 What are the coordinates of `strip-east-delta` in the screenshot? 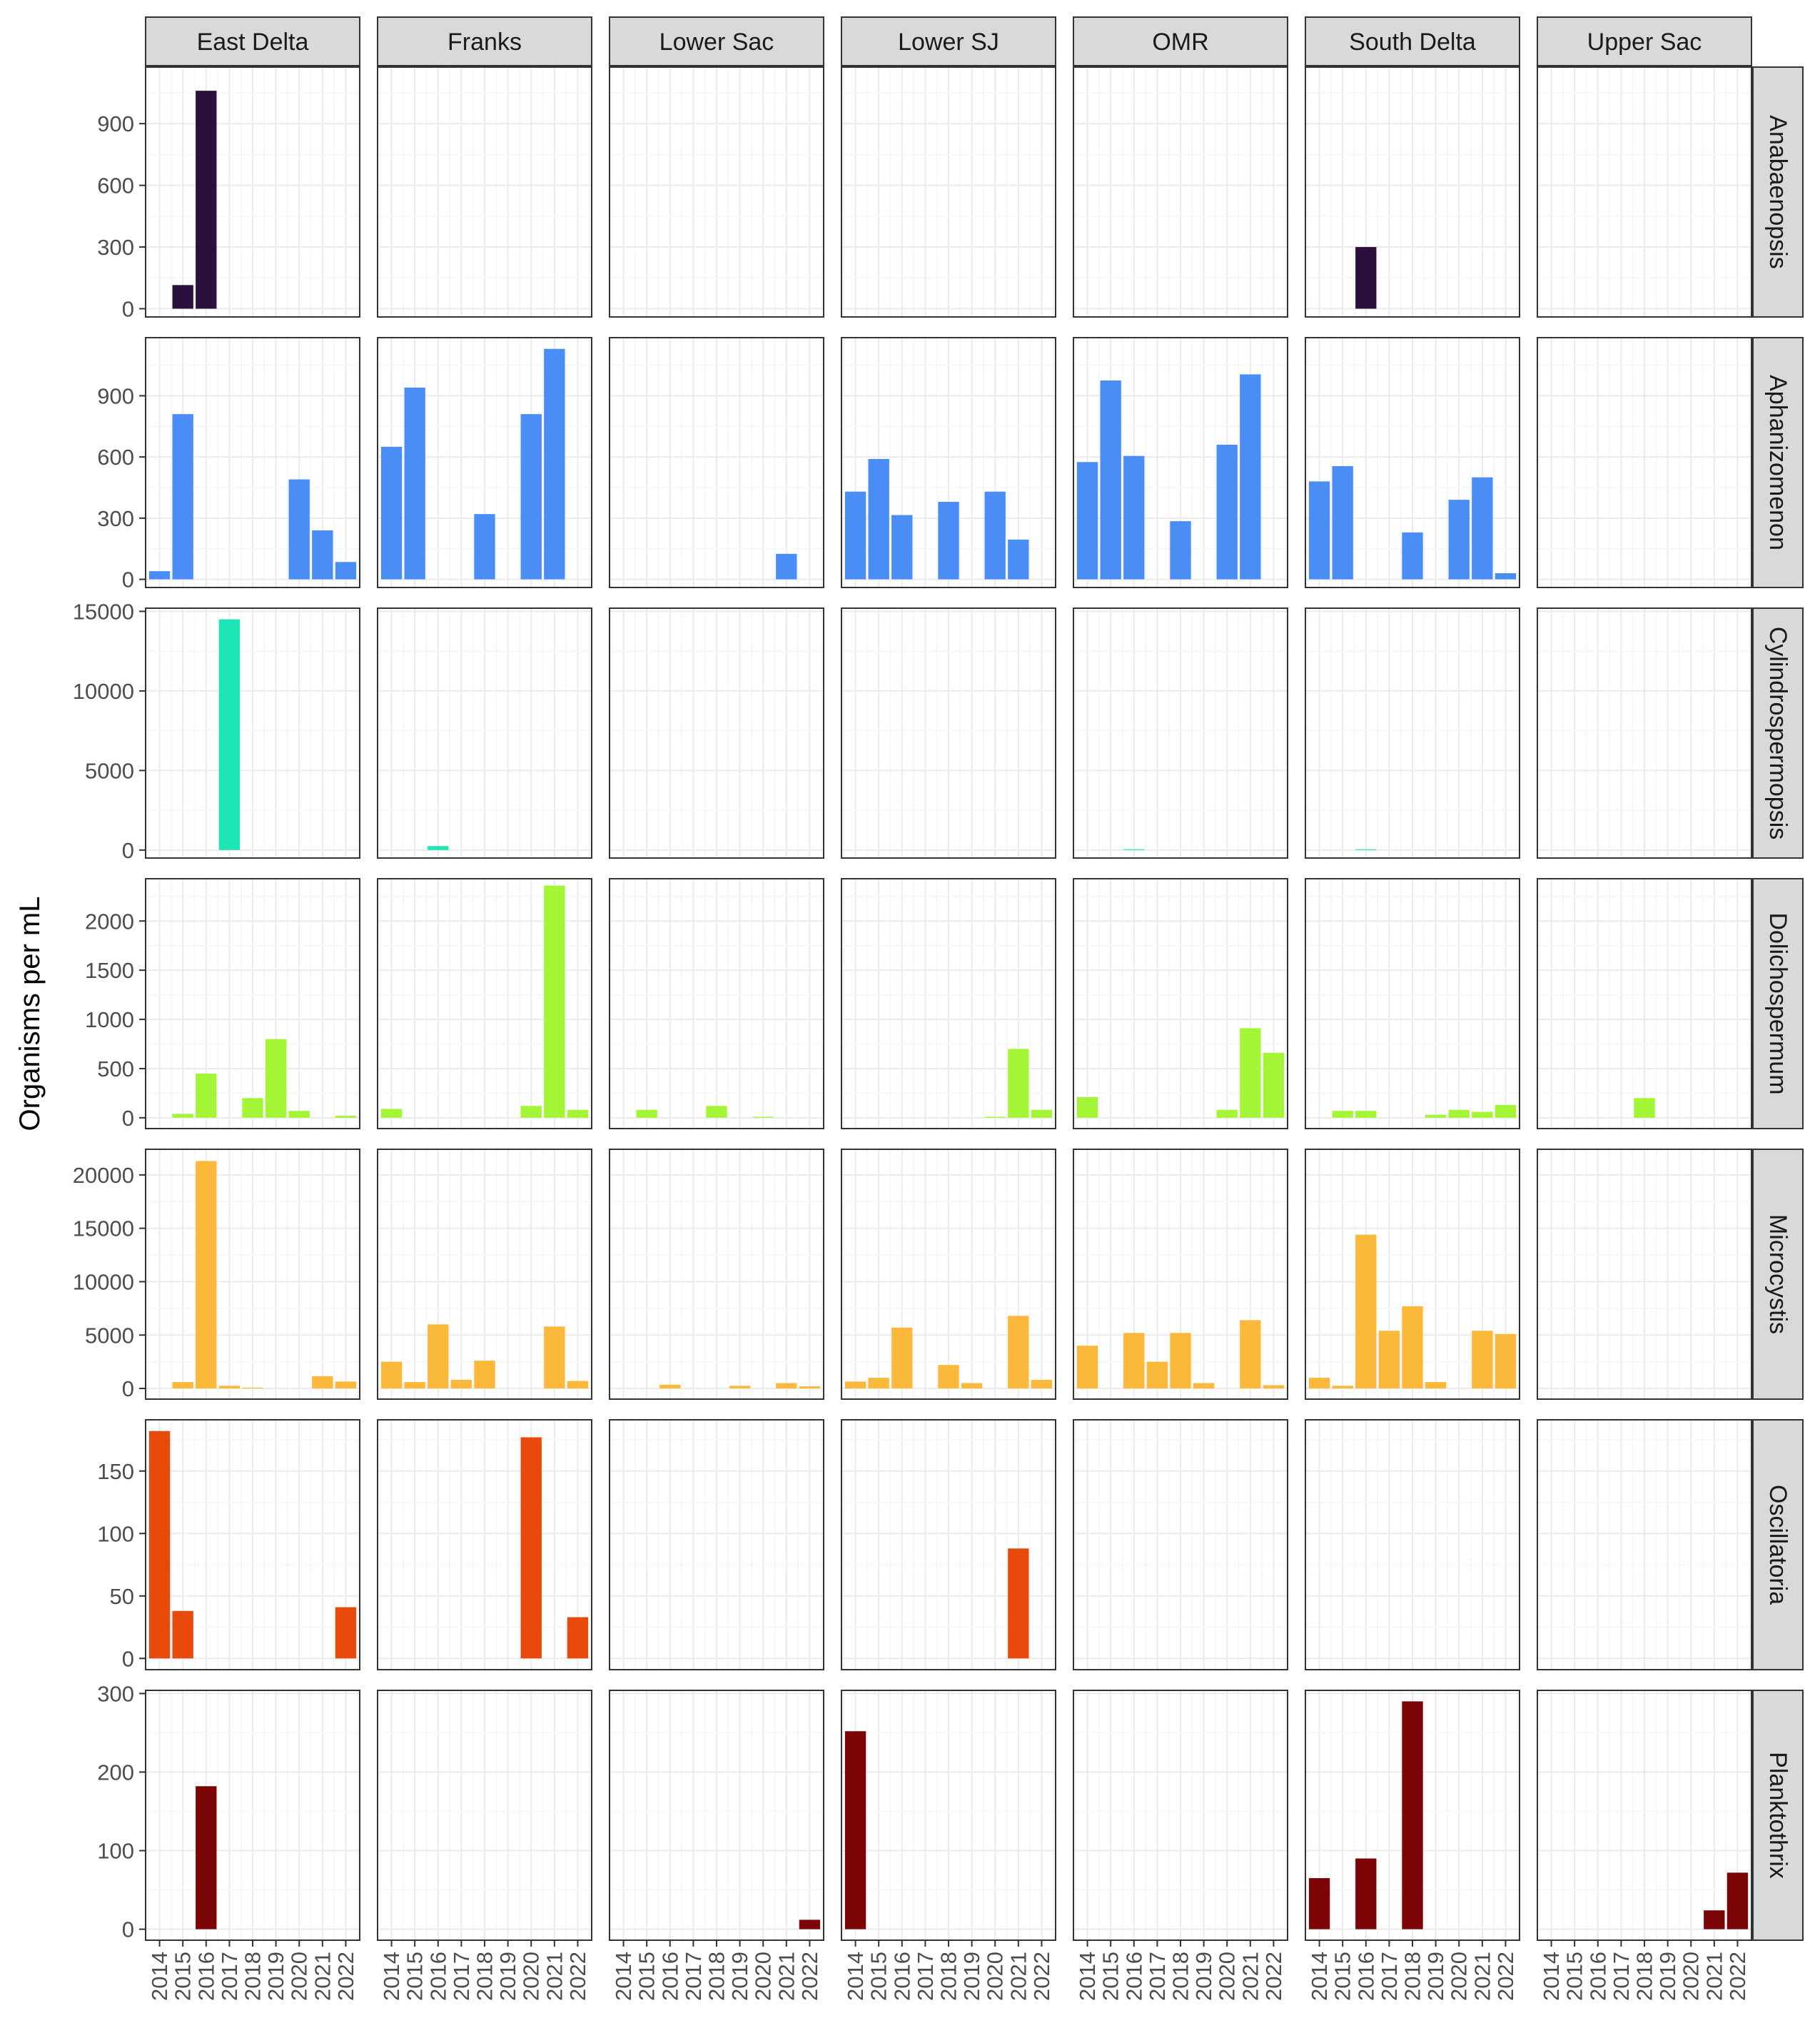 It's located at (252, 41).